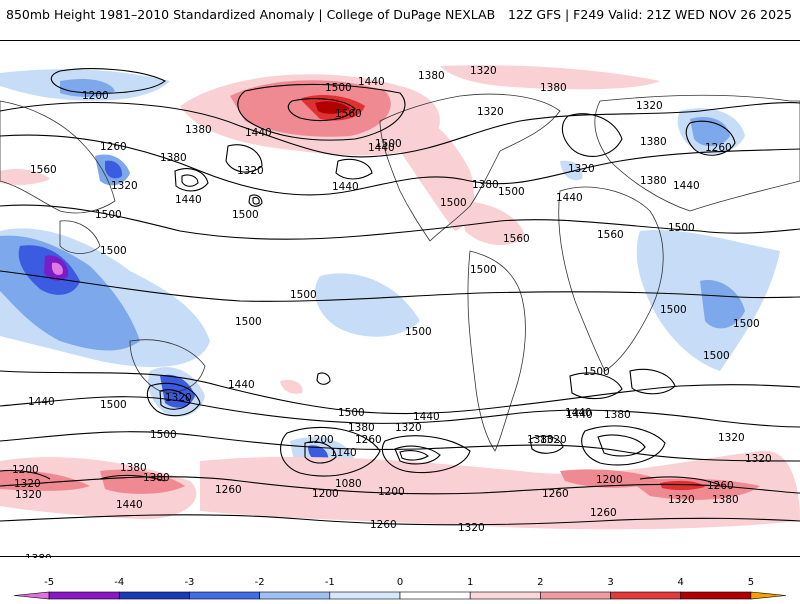 This screenshot has height=604, width=800. I want to click on colorbar-tick-label: 3, so click(610, 582).